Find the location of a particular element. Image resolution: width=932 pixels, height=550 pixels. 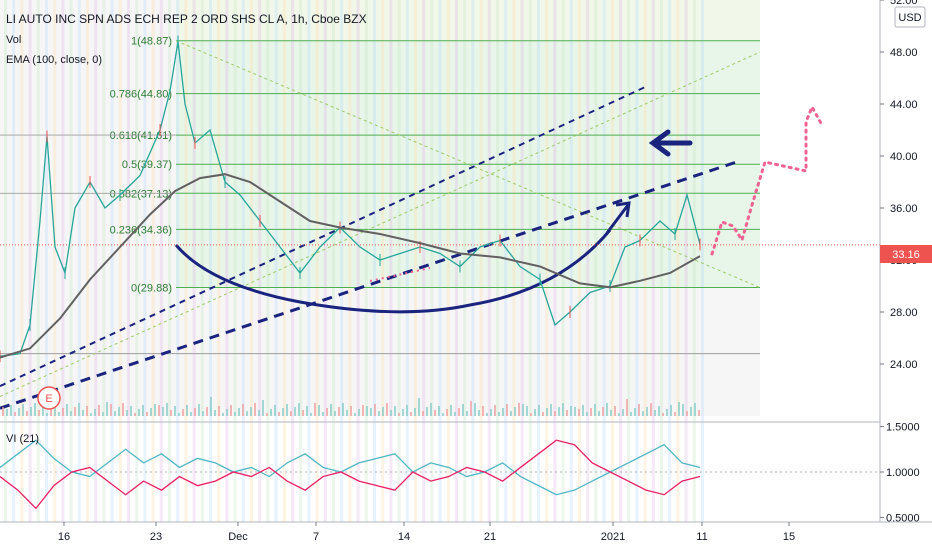

fib-level-label: 0.786(44.80) is located at coordinates (141, 95).